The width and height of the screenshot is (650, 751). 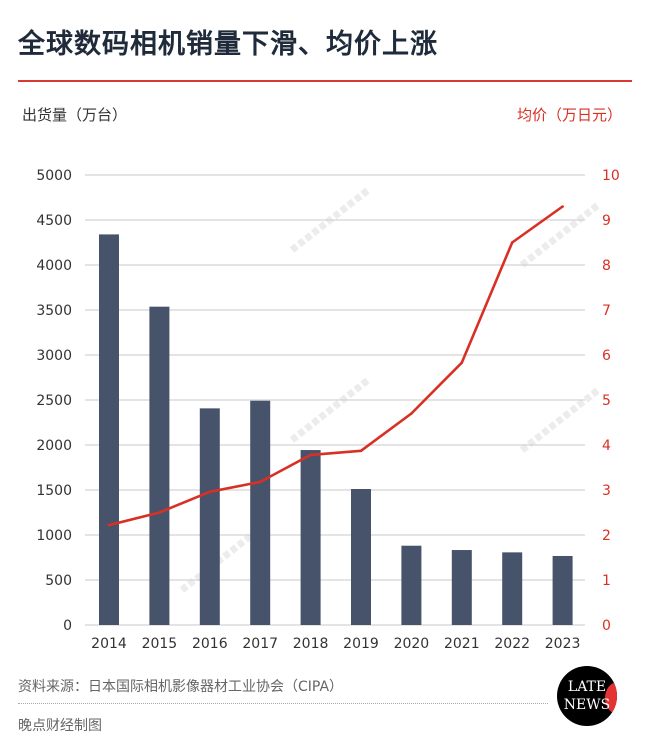 What do you see at coordinates (311, 644) in the screenshot?
I see `x-tick-label: 2018` at bounding box center [311, 644].